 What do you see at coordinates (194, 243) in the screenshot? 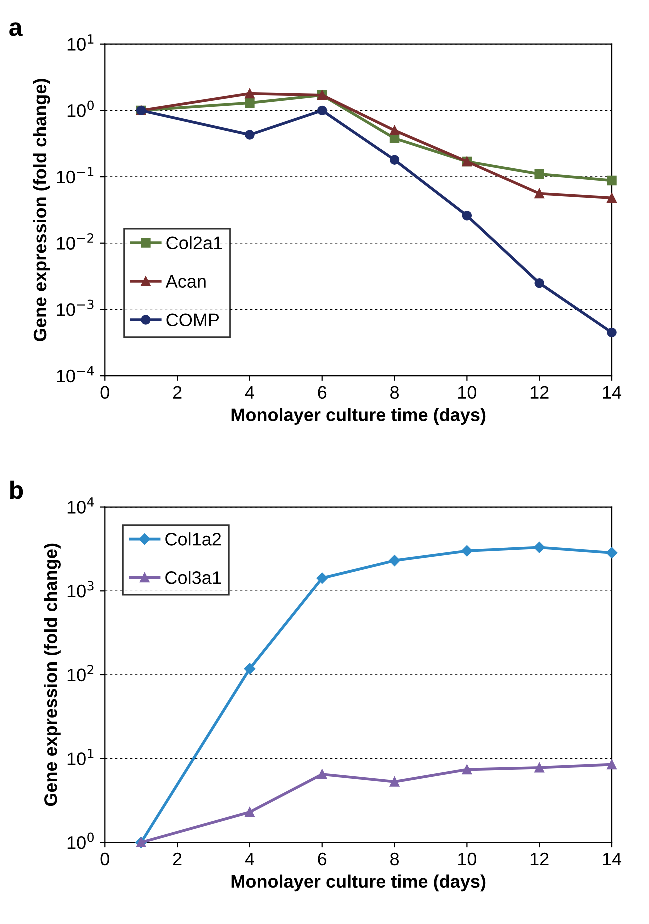
I see `legend-label: Col2a1` at bounding box center [194, 243].